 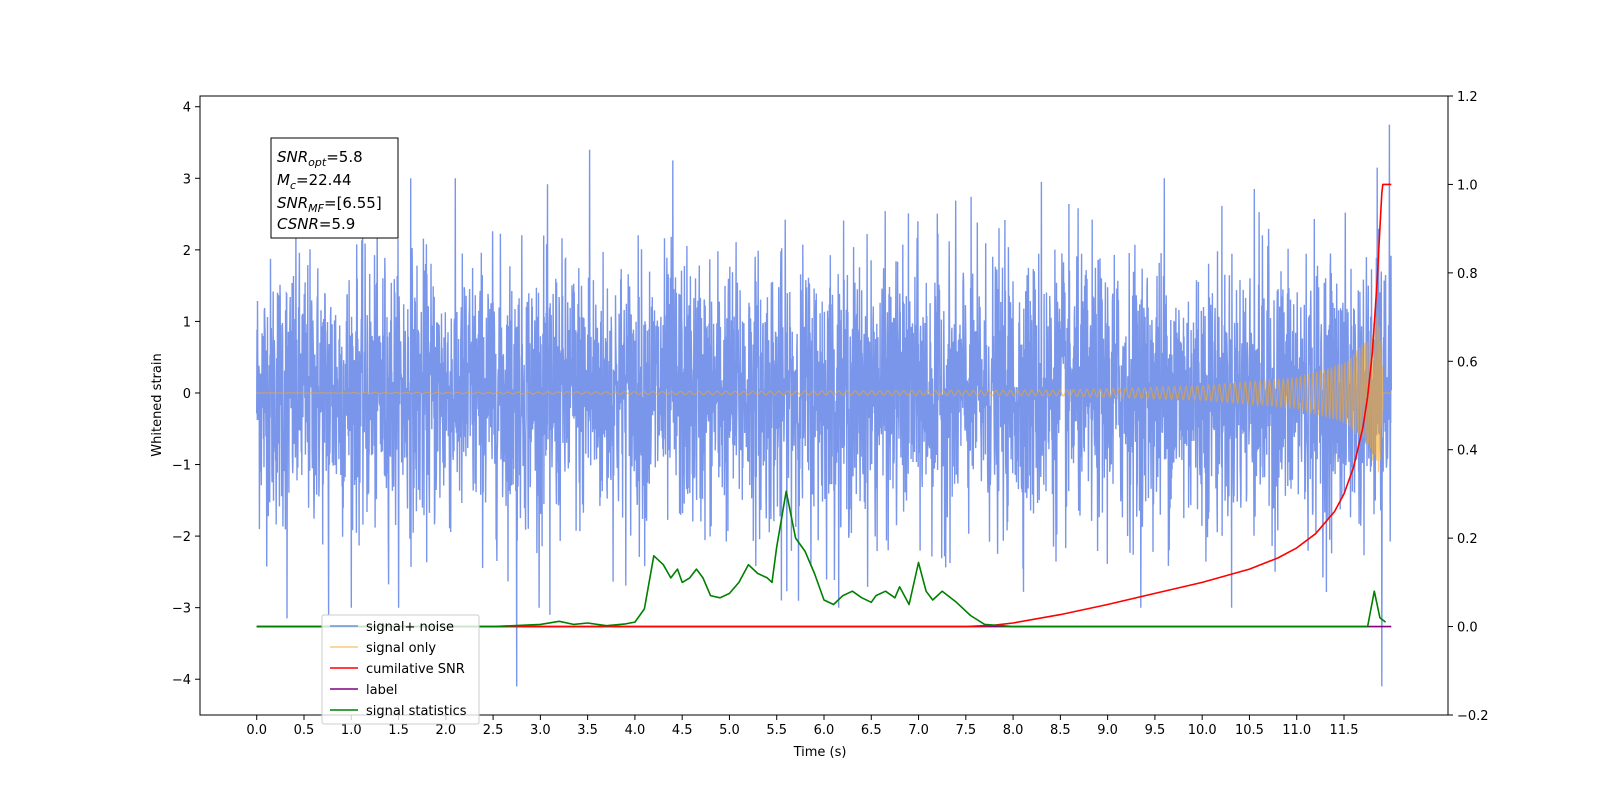 What do you see at coordinates (381, 690) in the screenshot?
I see `legend-label-label: label` at bounding box center [381, 690].